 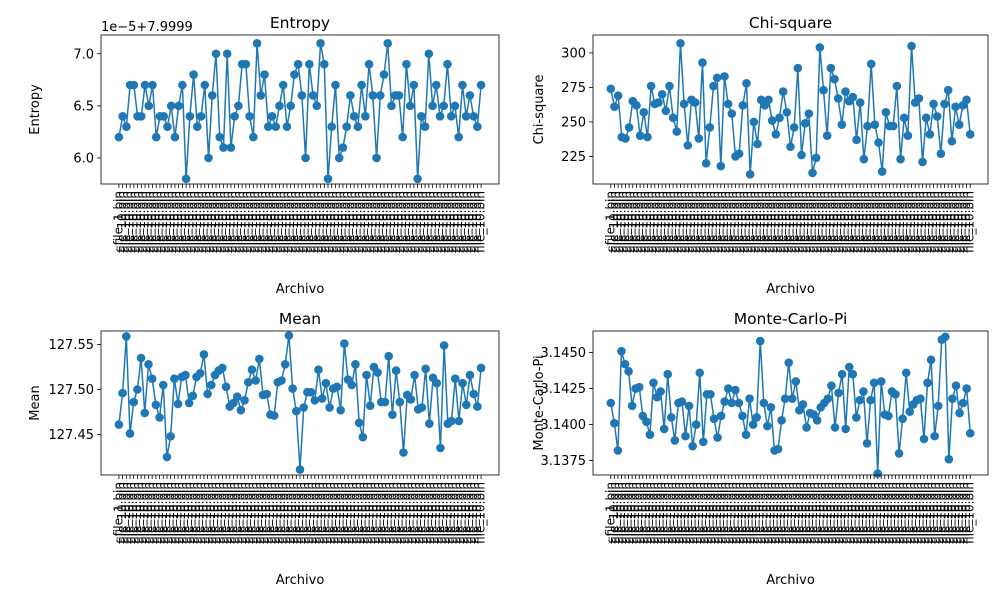 What do you see at coordinates (75, 390) in the screenshot?
I see `y-ticks: 127.45 127.50 127.55` at bounding box center [75, 390].